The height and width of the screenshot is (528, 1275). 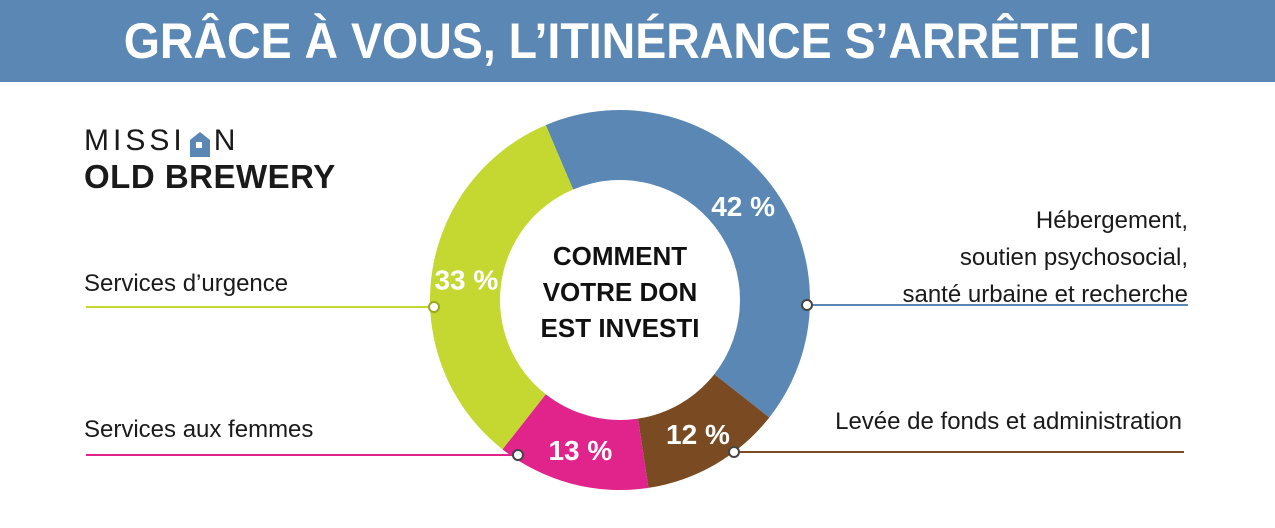 I want to click on slice-hebergement, so click(x=678, y=264).